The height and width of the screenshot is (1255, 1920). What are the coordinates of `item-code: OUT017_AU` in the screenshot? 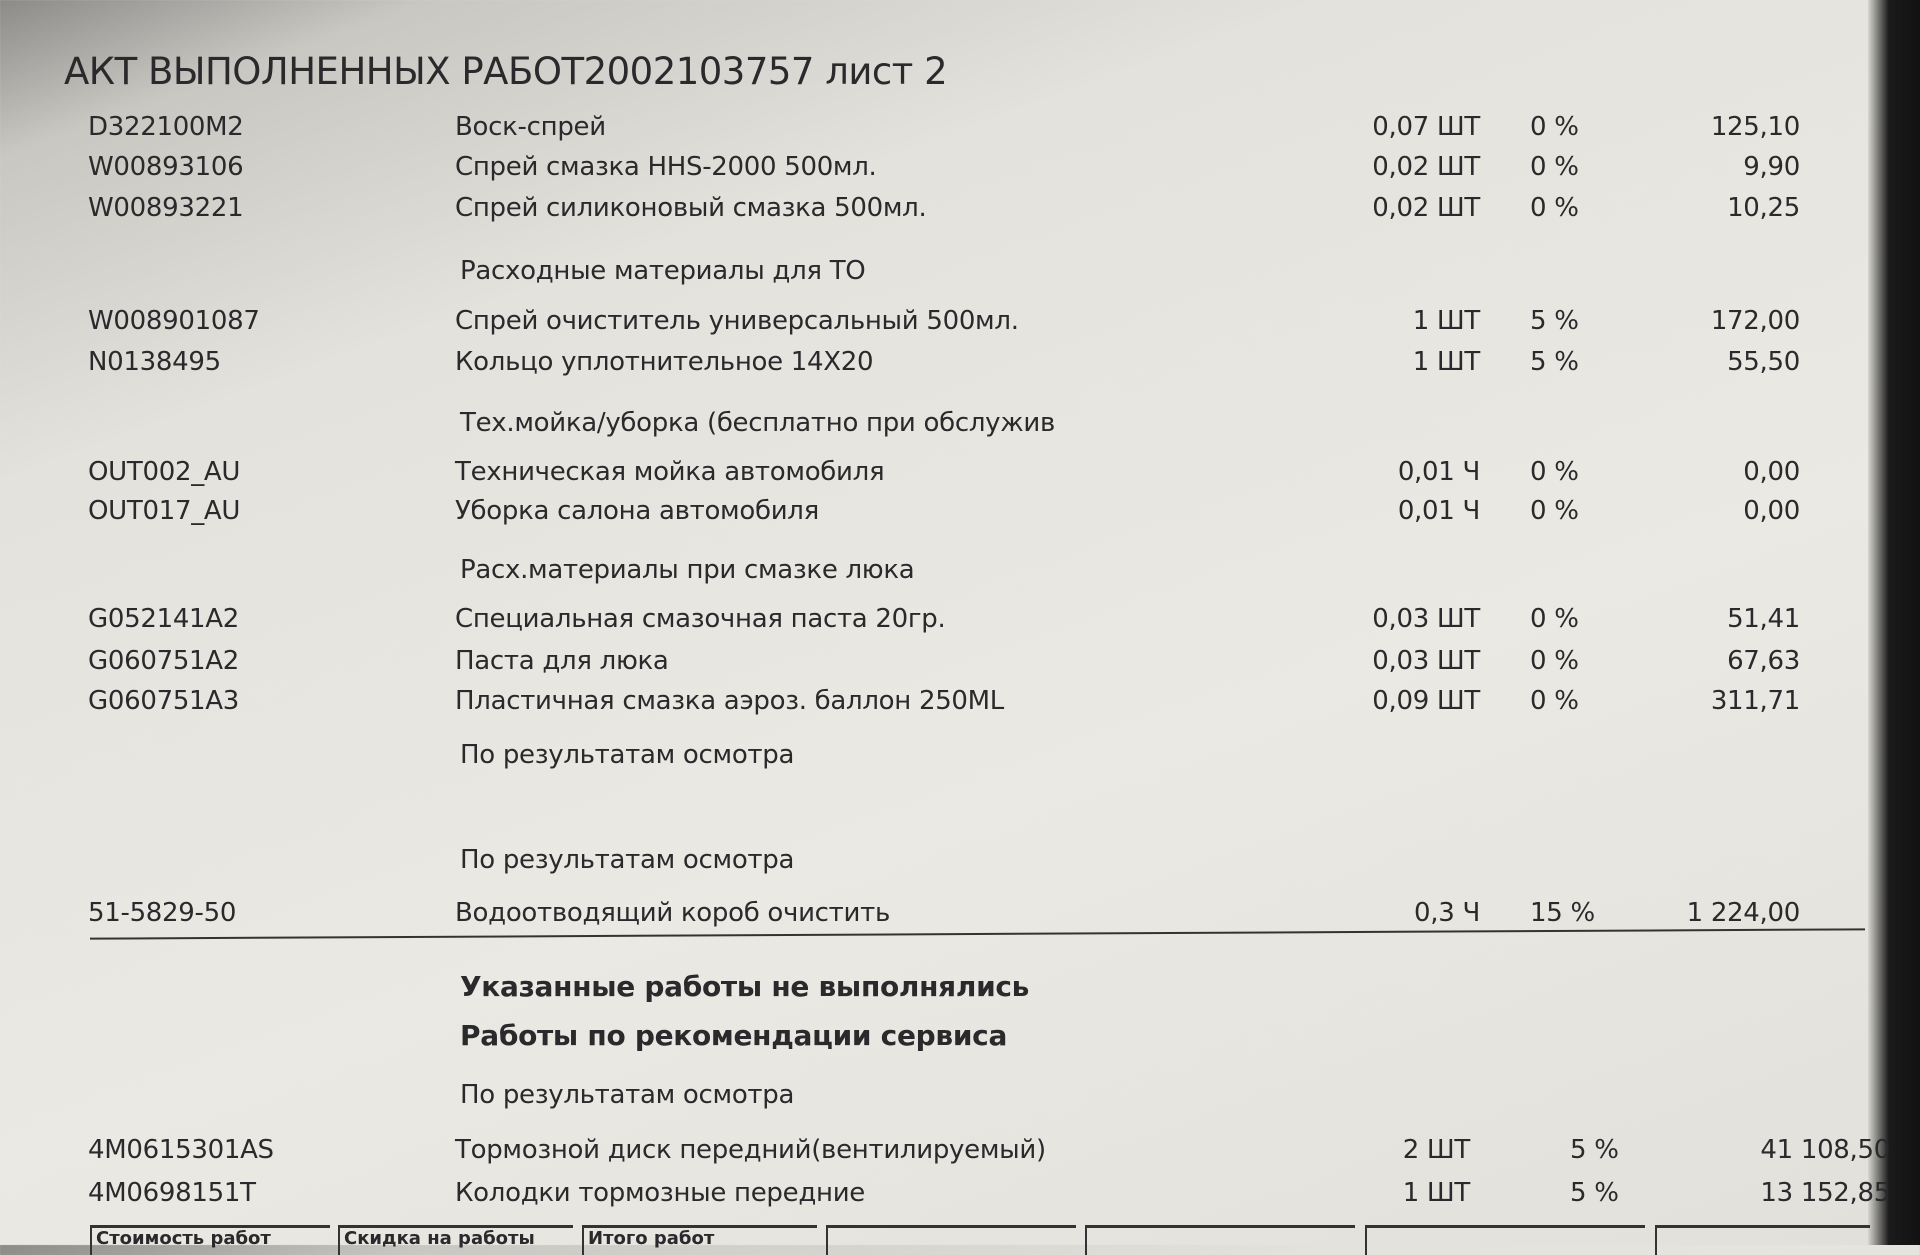 It's located at (164, 511).